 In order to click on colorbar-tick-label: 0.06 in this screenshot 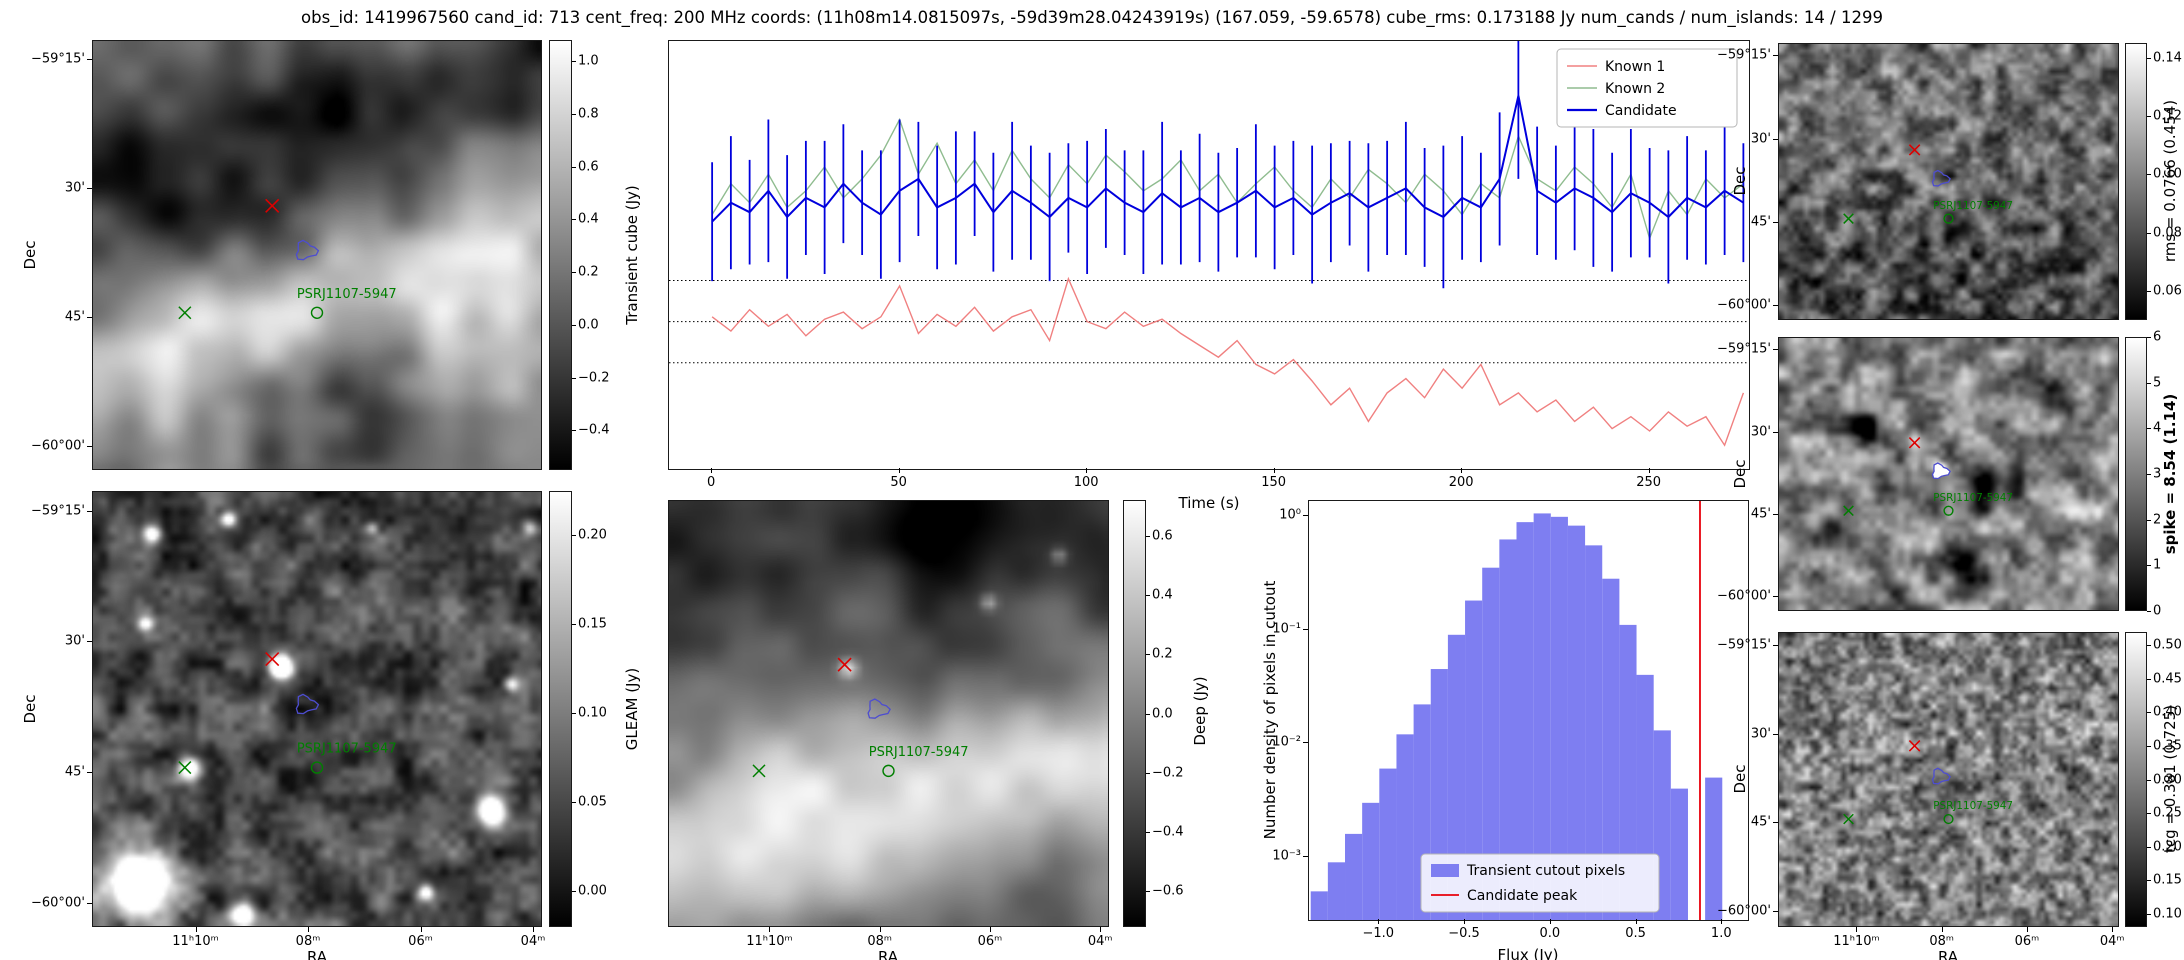, I will do `click(2167, 291)`.